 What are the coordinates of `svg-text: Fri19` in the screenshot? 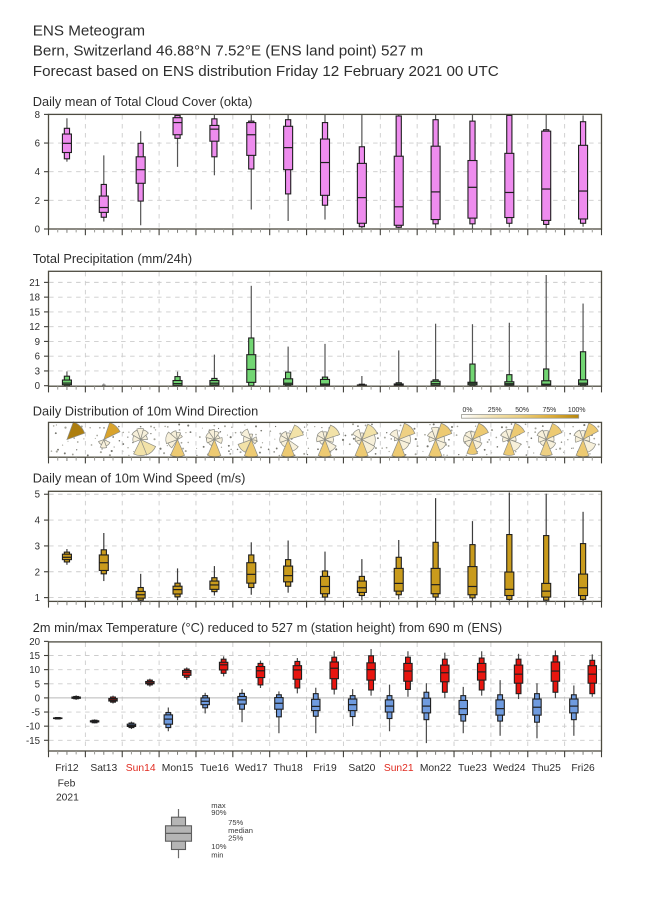 It's located at (325, 768).